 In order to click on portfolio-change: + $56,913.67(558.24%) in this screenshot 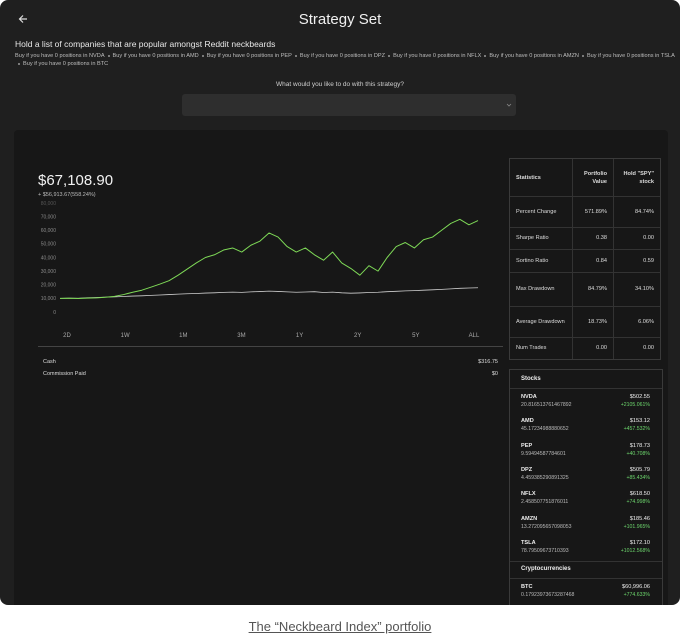, I will do `click(67, 195)`.